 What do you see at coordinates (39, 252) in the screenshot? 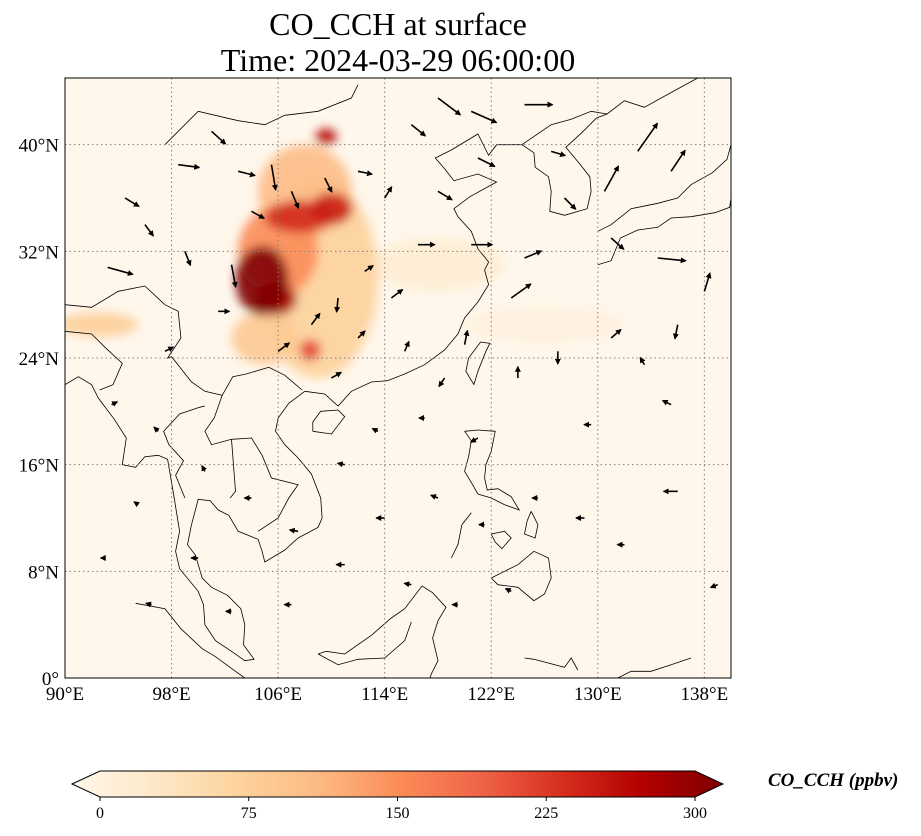
I see `y-tick-label: 32°N` at bounding box center [39, 252].